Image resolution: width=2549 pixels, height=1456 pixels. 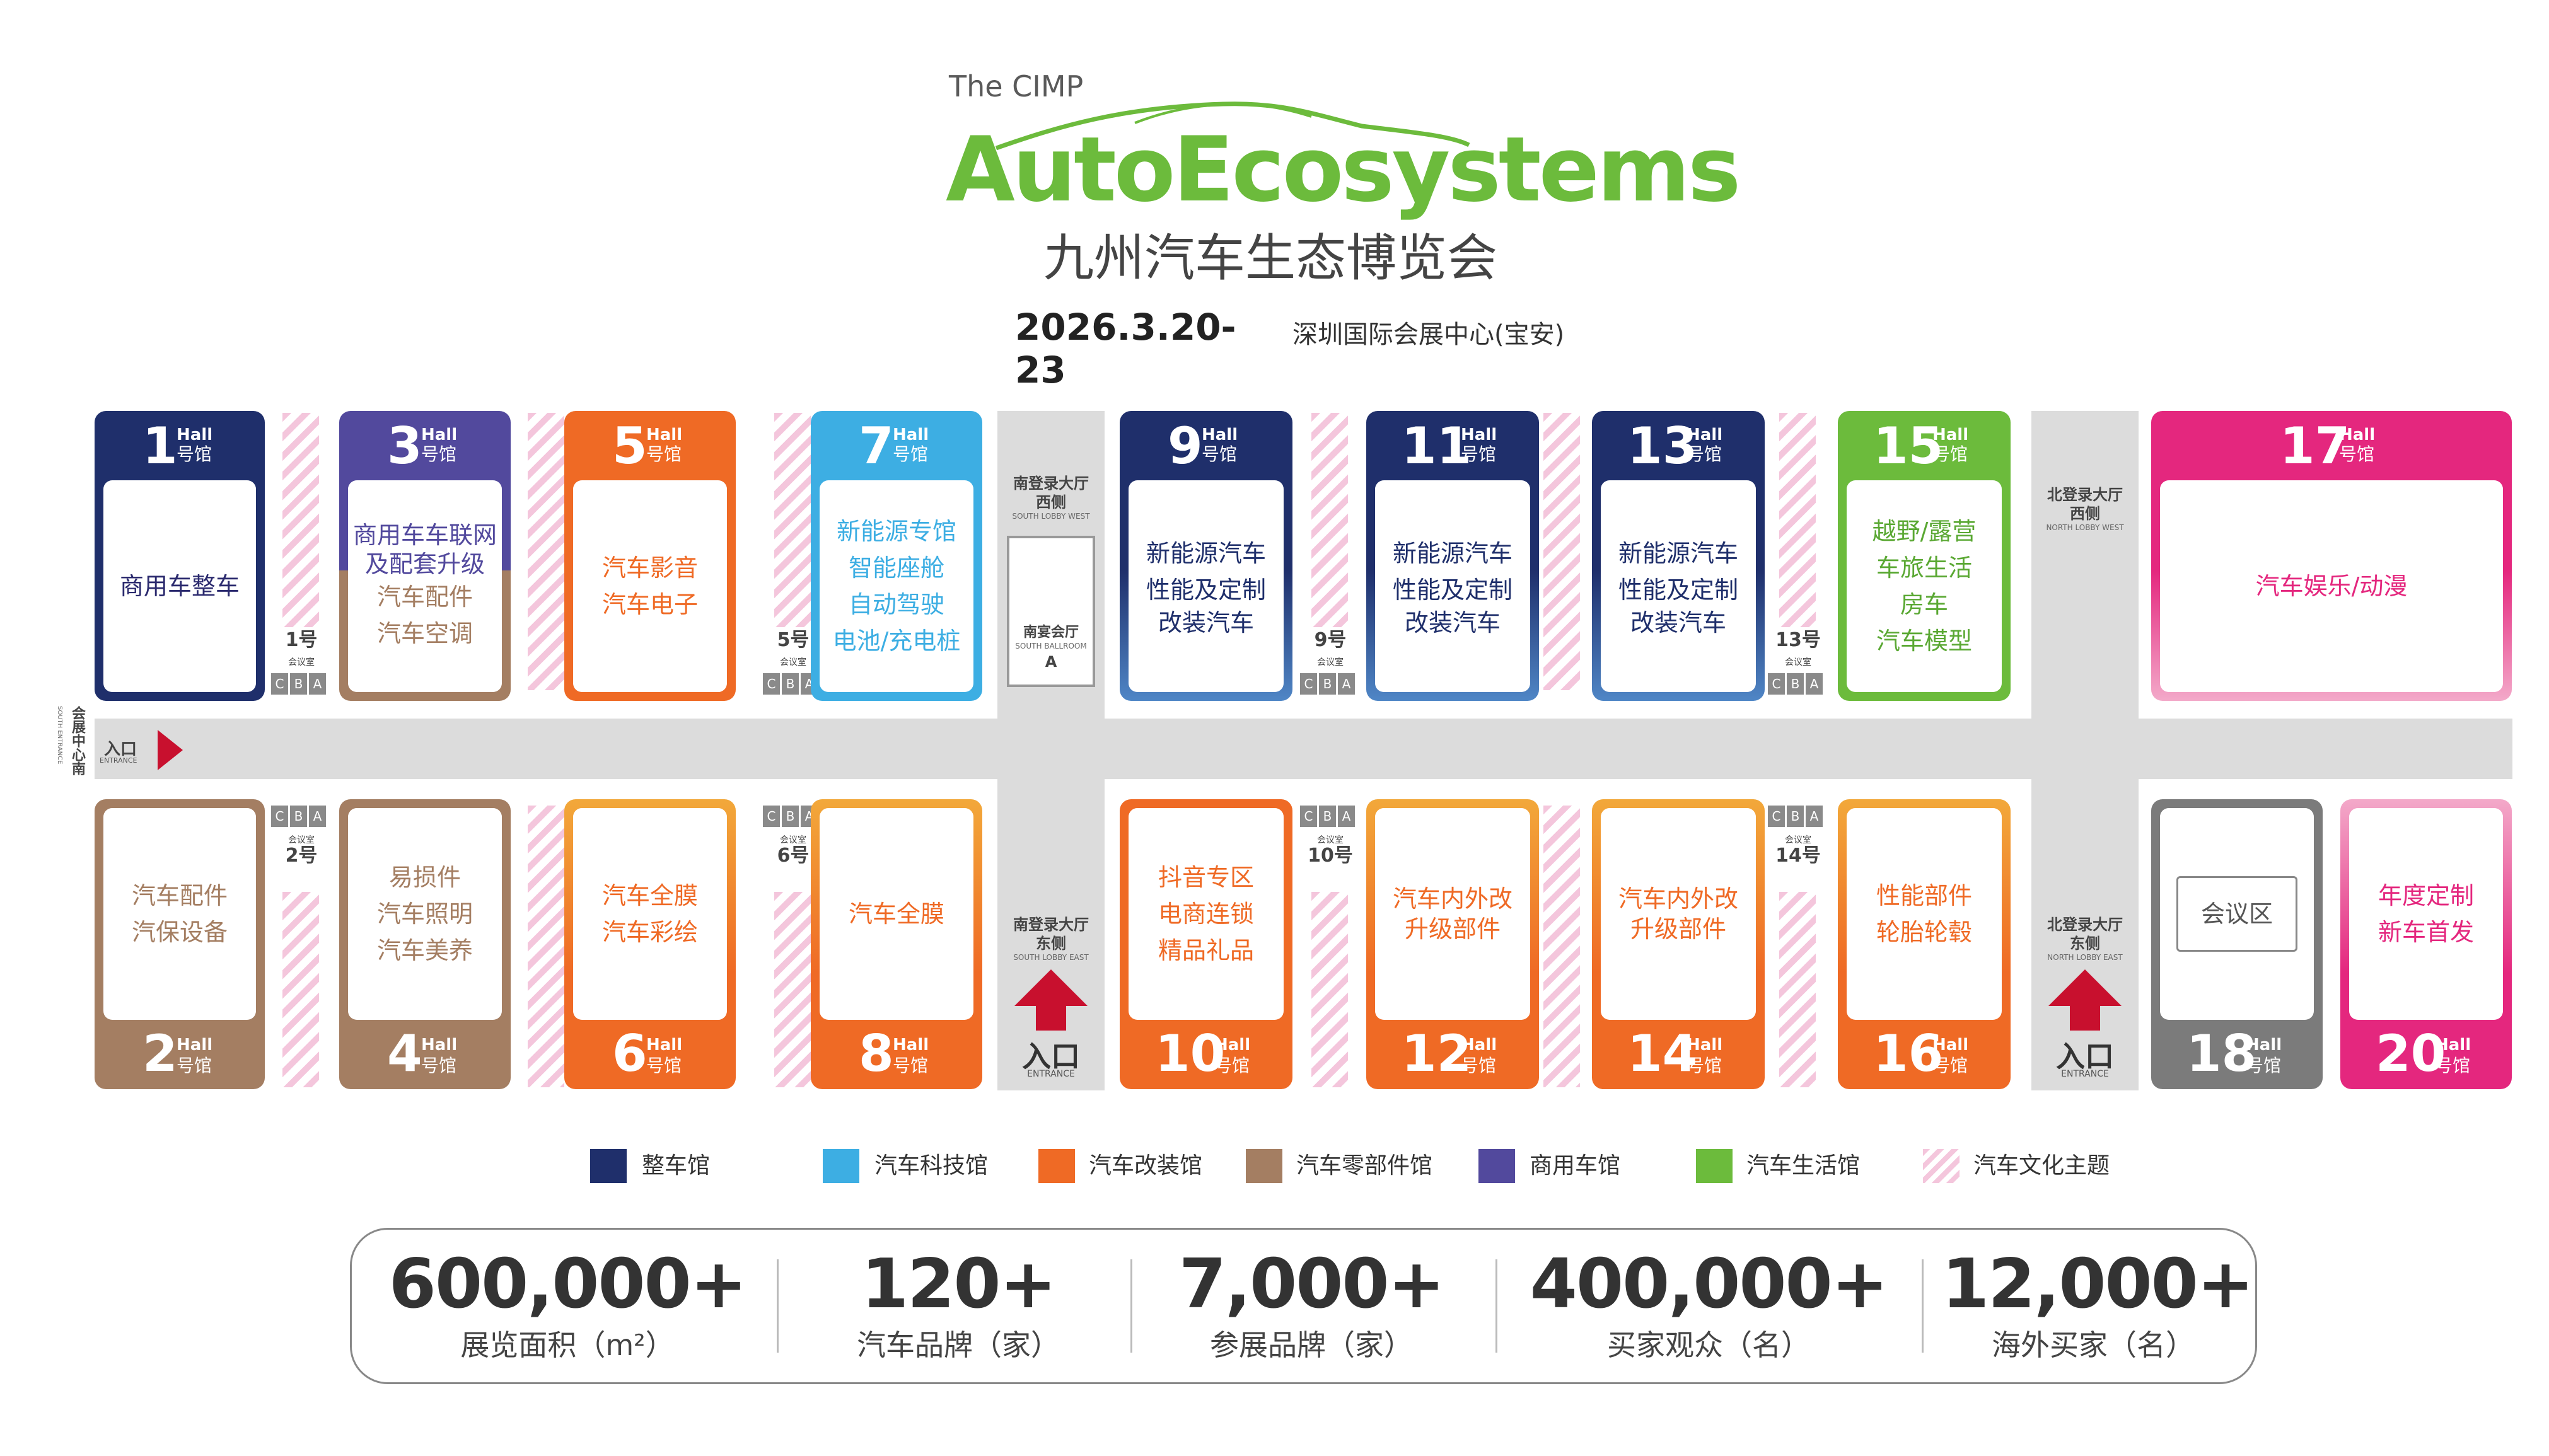 What do you see at coordinates (650, 556) in the screenshot?
I see `hall-5: 5 Hall 号馆 汽车影音 汽车电子` at bounding box center [650, 556].